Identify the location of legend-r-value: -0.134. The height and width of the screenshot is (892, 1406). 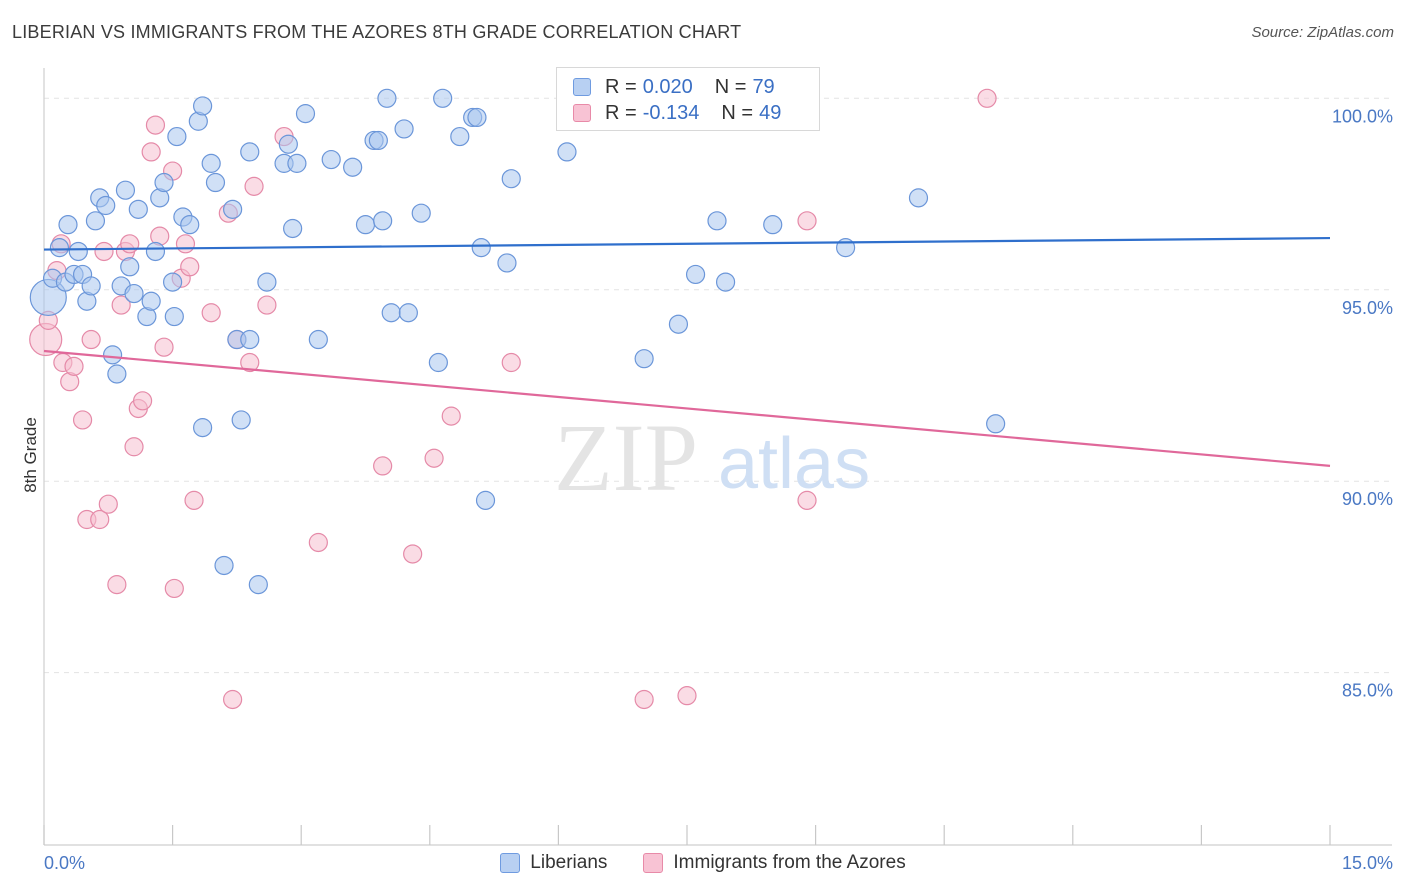
(671, 112).